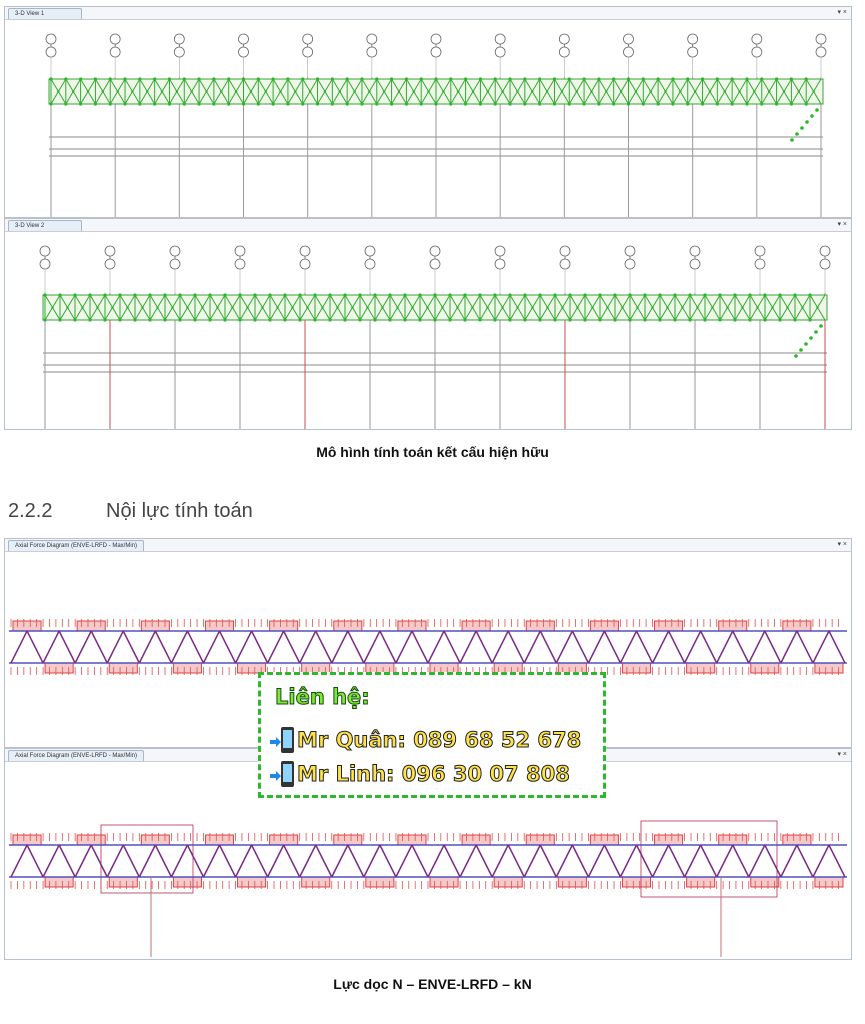 The height and width of the screenshot is (1024, 865). Describe the element at coordinates (179, 511) in the screenshot. I see `section-title: Nội lực tính toán` at that location.